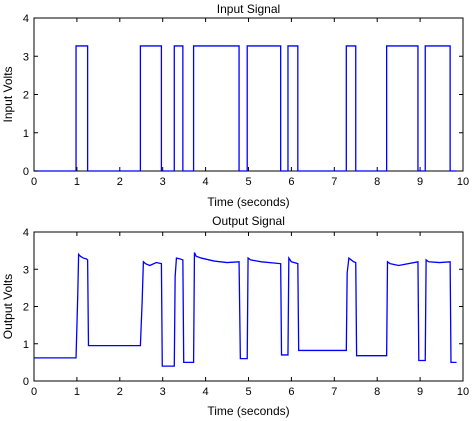 The image size is (474, 421). What do you see at coordinates (8, 94) in the screenshot?
I see `y-axis-label: Input Volts` at bounding box center [8, 94].